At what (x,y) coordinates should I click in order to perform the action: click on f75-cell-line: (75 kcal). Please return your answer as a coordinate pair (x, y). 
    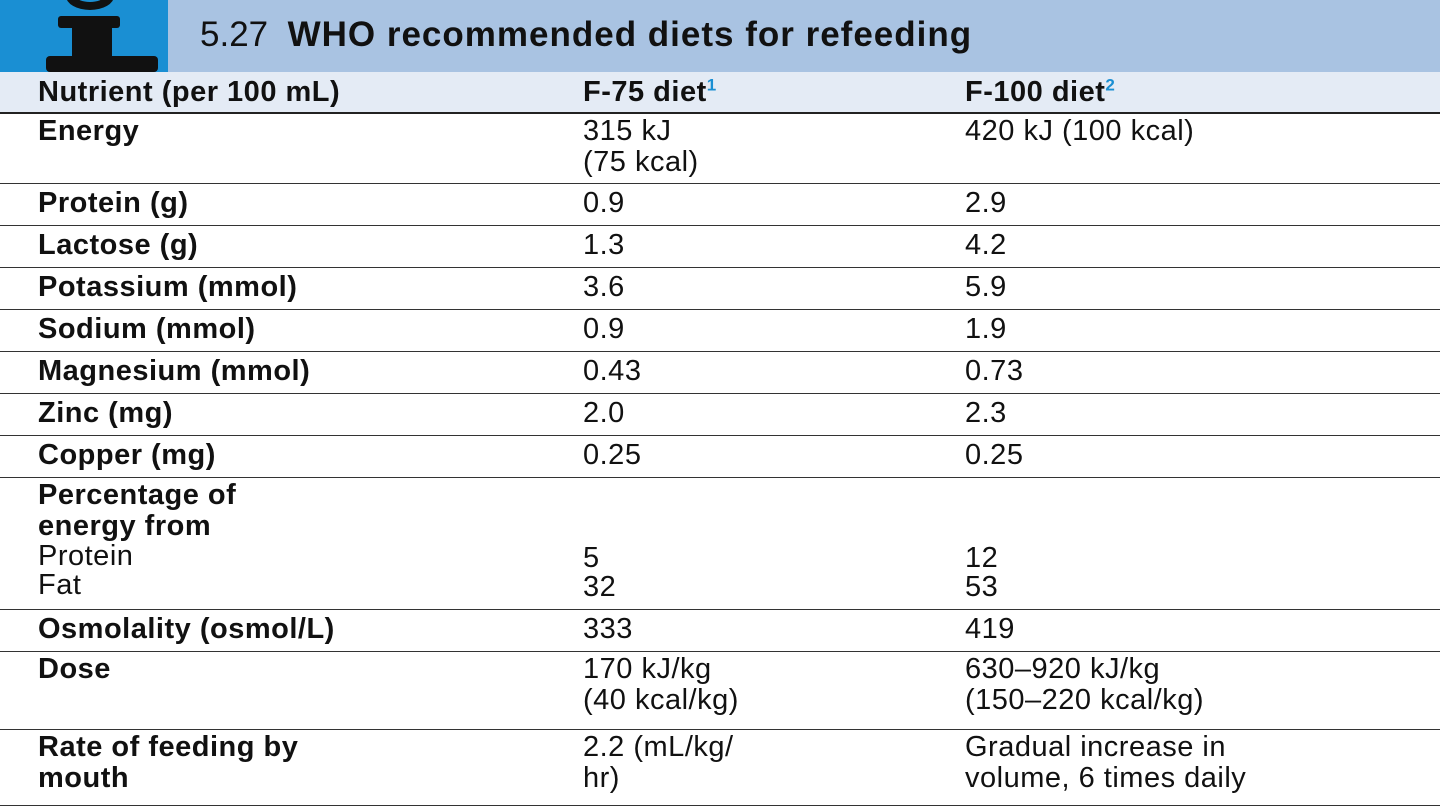
    Looking at the image, I should click on (641, 162).